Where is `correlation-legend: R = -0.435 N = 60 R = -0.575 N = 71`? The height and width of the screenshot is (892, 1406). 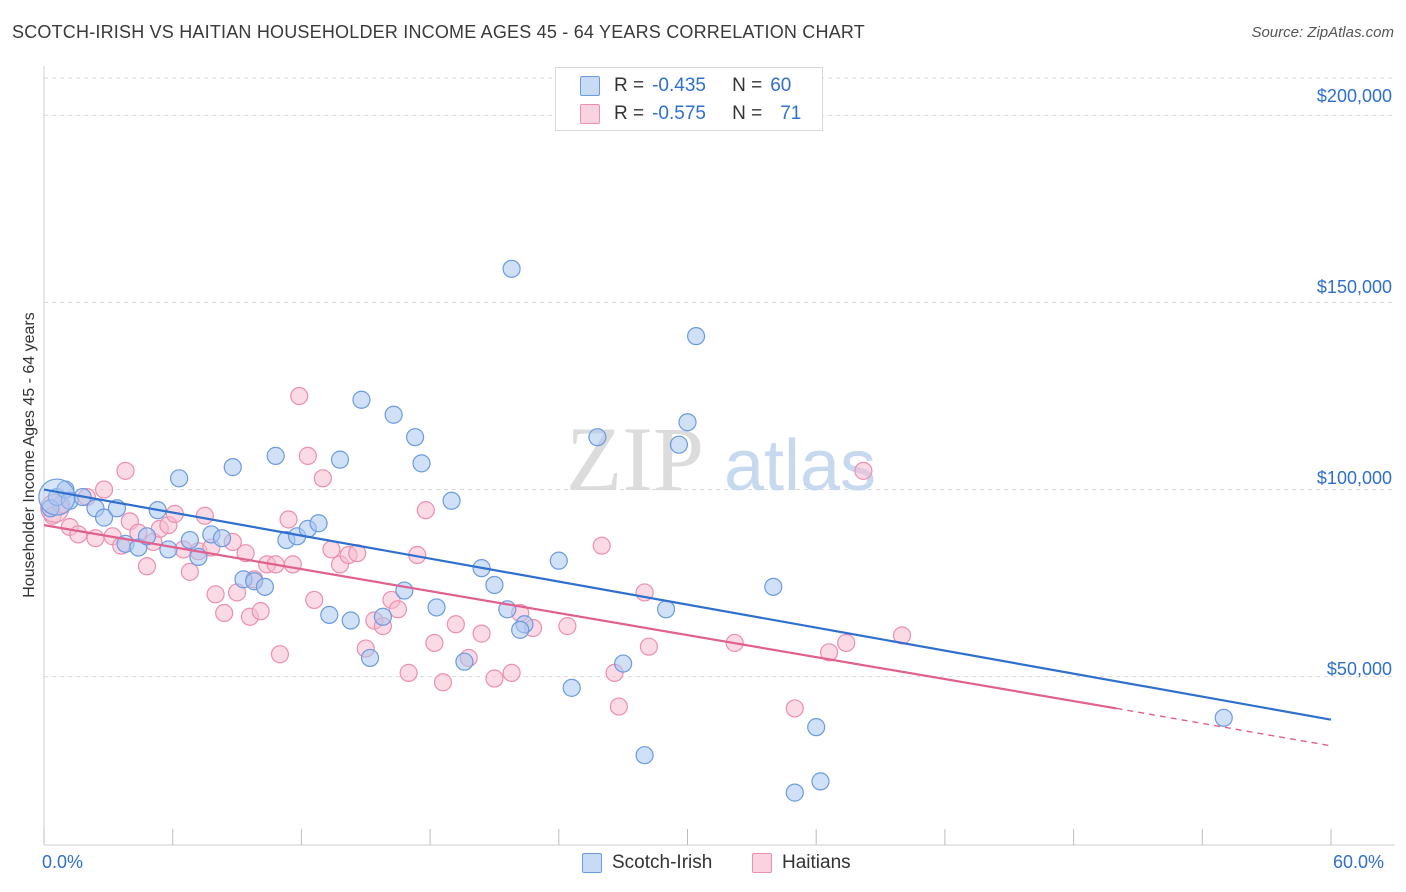 correlation-legend: R = -0.435 N = 60 R = -0.575 N = 71 is located at coordinates (689, 99).